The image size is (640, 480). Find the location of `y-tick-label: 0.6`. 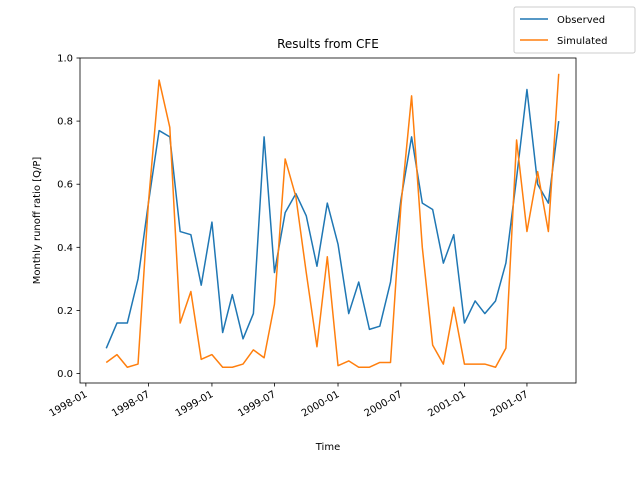

y-tick-label: 0.6 is located at coordinates (65, 185).